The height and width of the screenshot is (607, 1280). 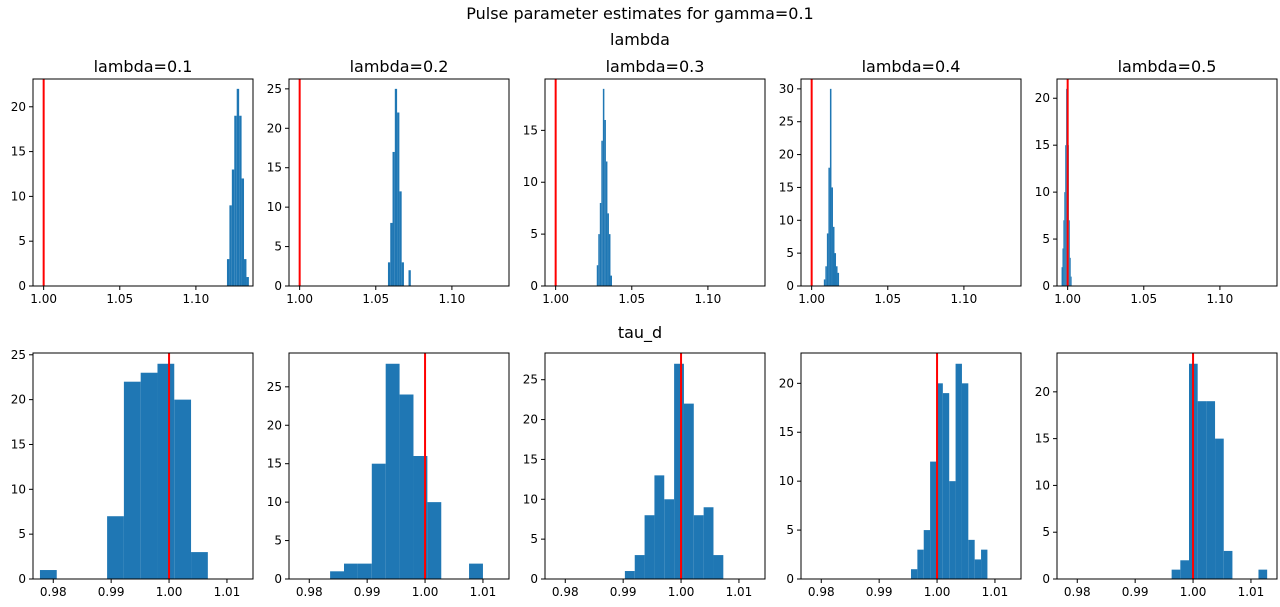 I want to click on panel-4: 1.00 1.05 1.10 0 5 10 15 20 25 30 lambda=0.4, so click(x=900, y=181).